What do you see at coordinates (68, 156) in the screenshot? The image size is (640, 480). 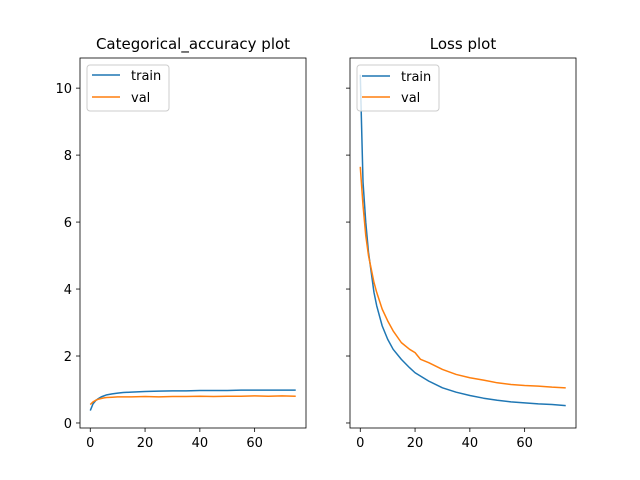 I see `accuracy-y-tick-label: 8` at bounding box center [68, 156].